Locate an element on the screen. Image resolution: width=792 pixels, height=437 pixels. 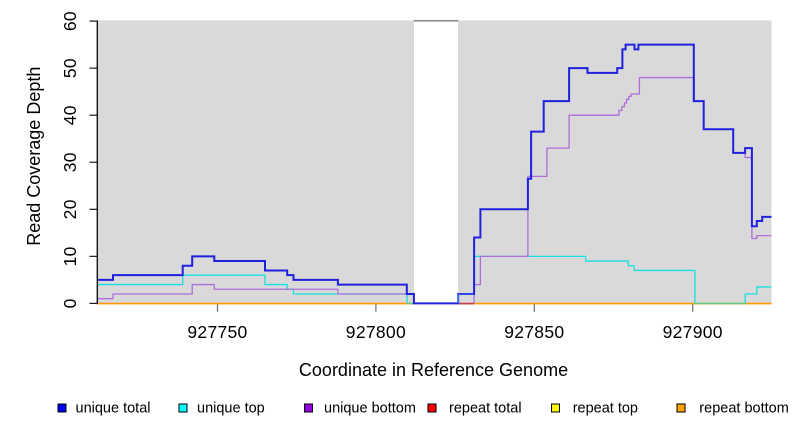
svg-text: 30 is located at coordinates (70, 162).